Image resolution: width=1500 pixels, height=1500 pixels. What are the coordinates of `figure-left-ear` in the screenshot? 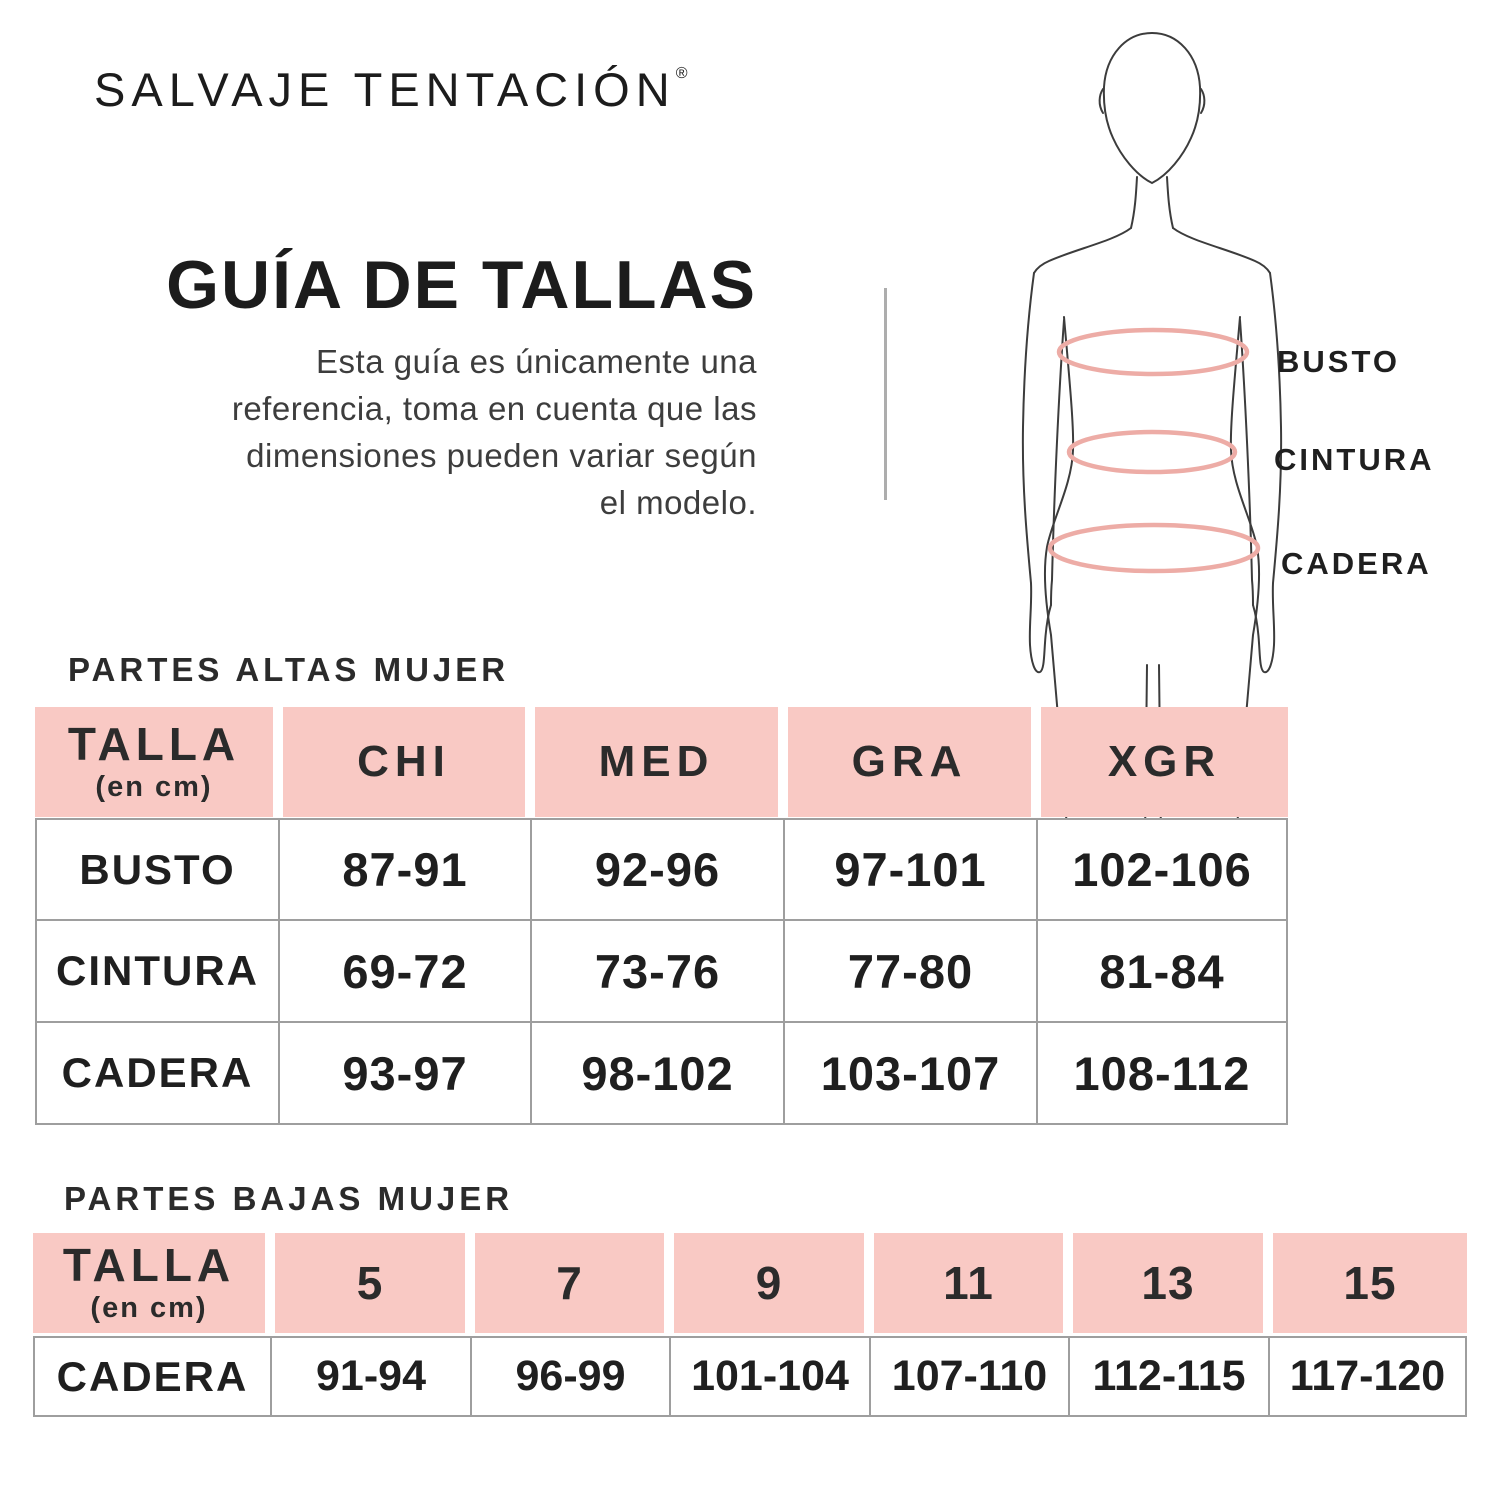 It's located at (1101, 101).